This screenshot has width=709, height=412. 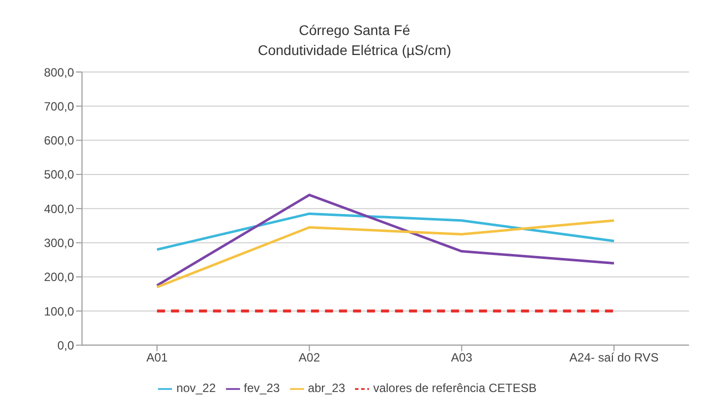 I want to click on y-tick-label: 600,0, so click(x=59, y=141).